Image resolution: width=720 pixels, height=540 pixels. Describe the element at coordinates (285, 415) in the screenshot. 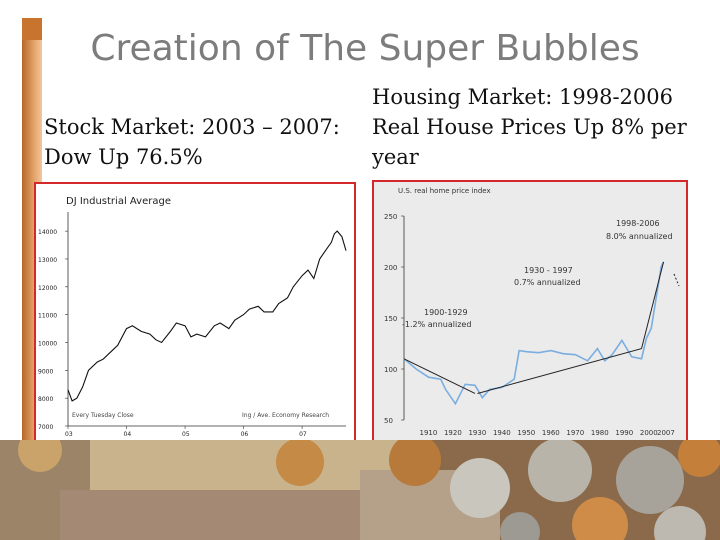

I see `dow-footer-right: Ing / Ave. Economy Research` at that location.